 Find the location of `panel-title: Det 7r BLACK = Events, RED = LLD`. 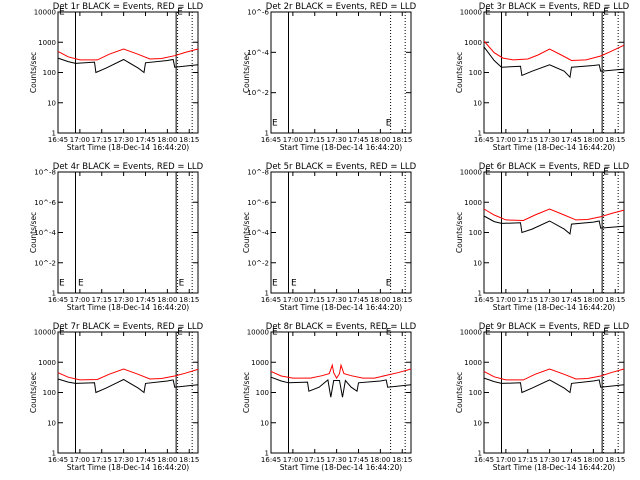

panel-title: Det 7r BLACK = Events, RED = LLD is located at coordinates (128, 327).